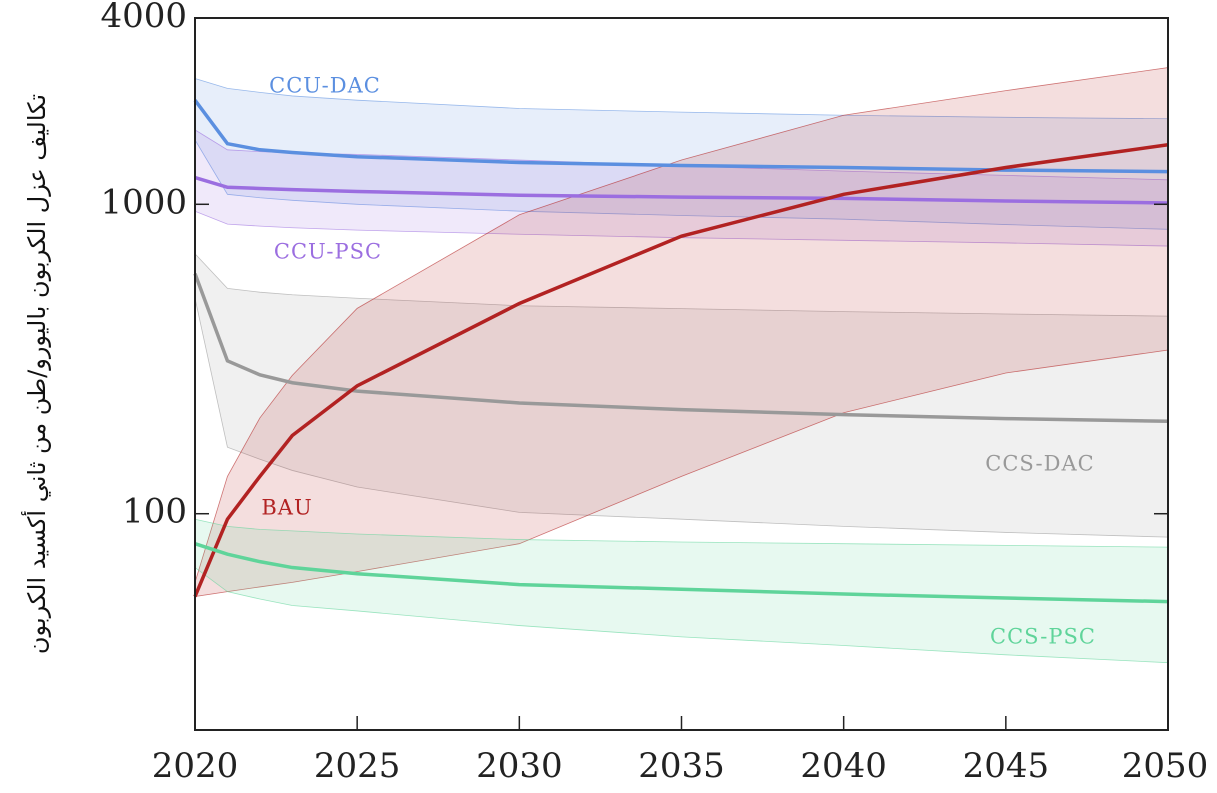 The image size is (1217, 793). Describe the element at coordinates (286, 508) in the screenshot. I see `series-label: BAU` at that location.